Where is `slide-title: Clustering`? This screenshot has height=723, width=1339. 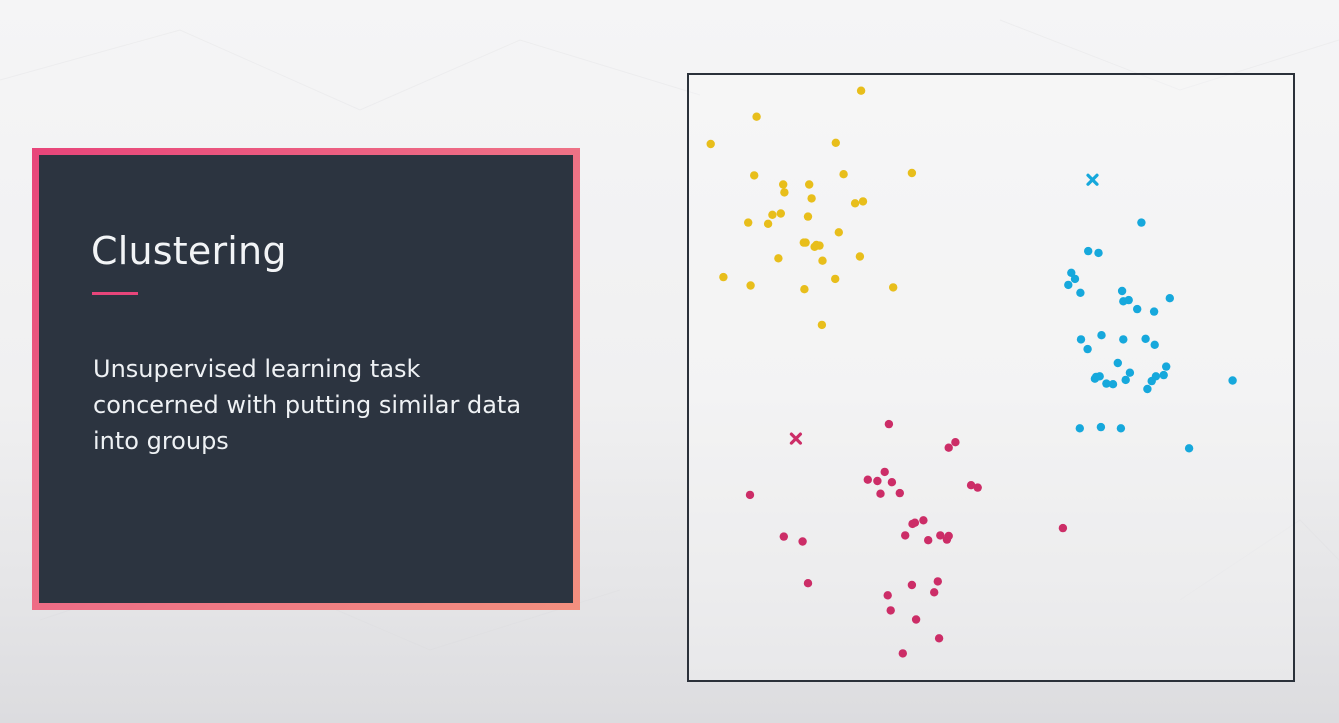 slide-title: Clustering is located at coordinates (189, 251).